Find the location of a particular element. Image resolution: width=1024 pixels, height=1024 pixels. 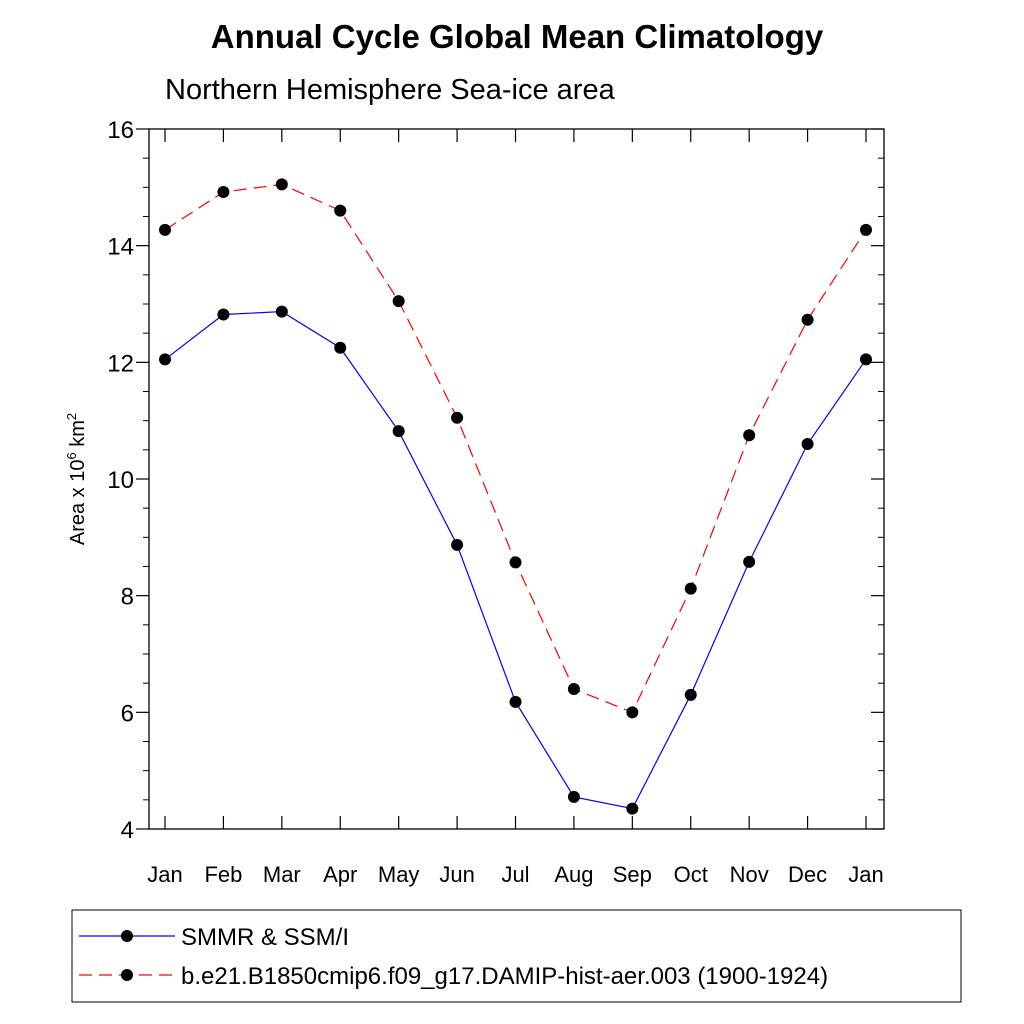

y-tick-label: 4 is located at coordinates (127, 830).